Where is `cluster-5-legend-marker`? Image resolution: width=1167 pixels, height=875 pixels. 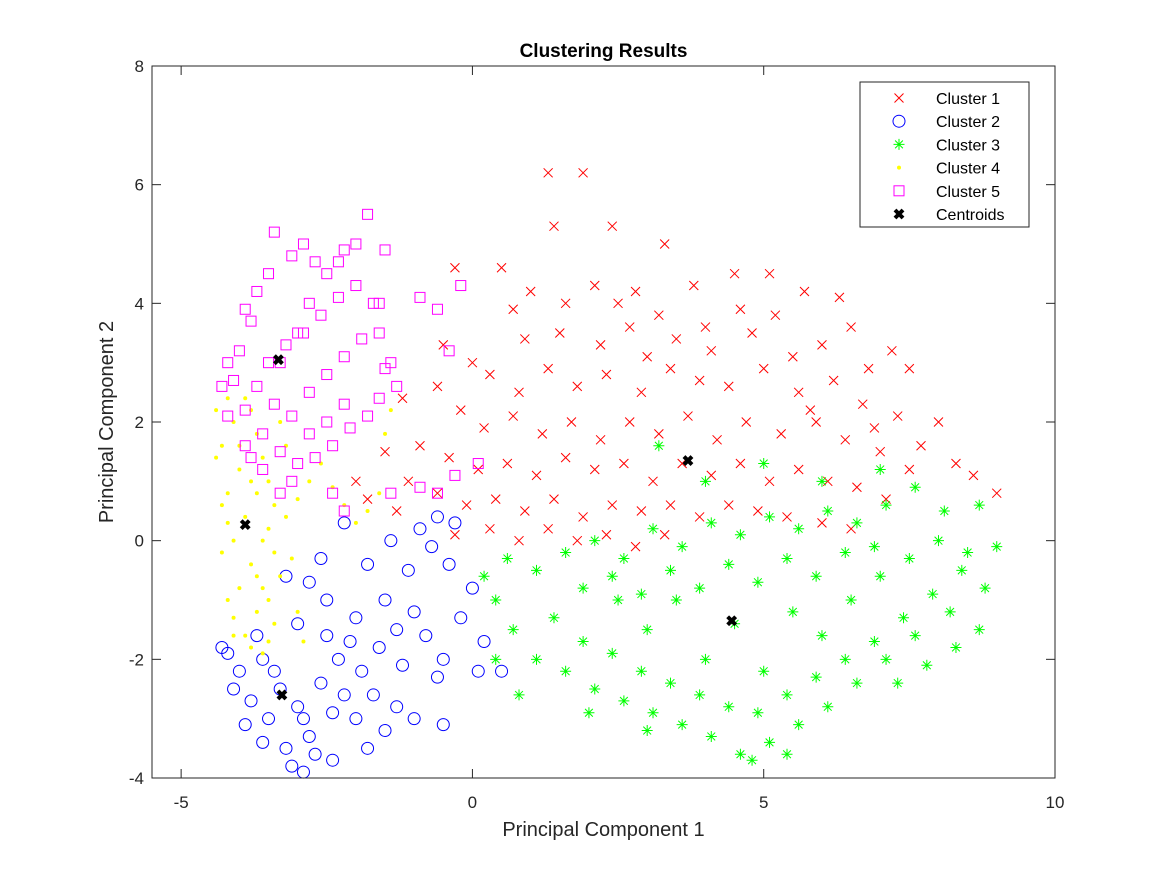 cluster-5-legend-marker is located at coordinates (899, 191).